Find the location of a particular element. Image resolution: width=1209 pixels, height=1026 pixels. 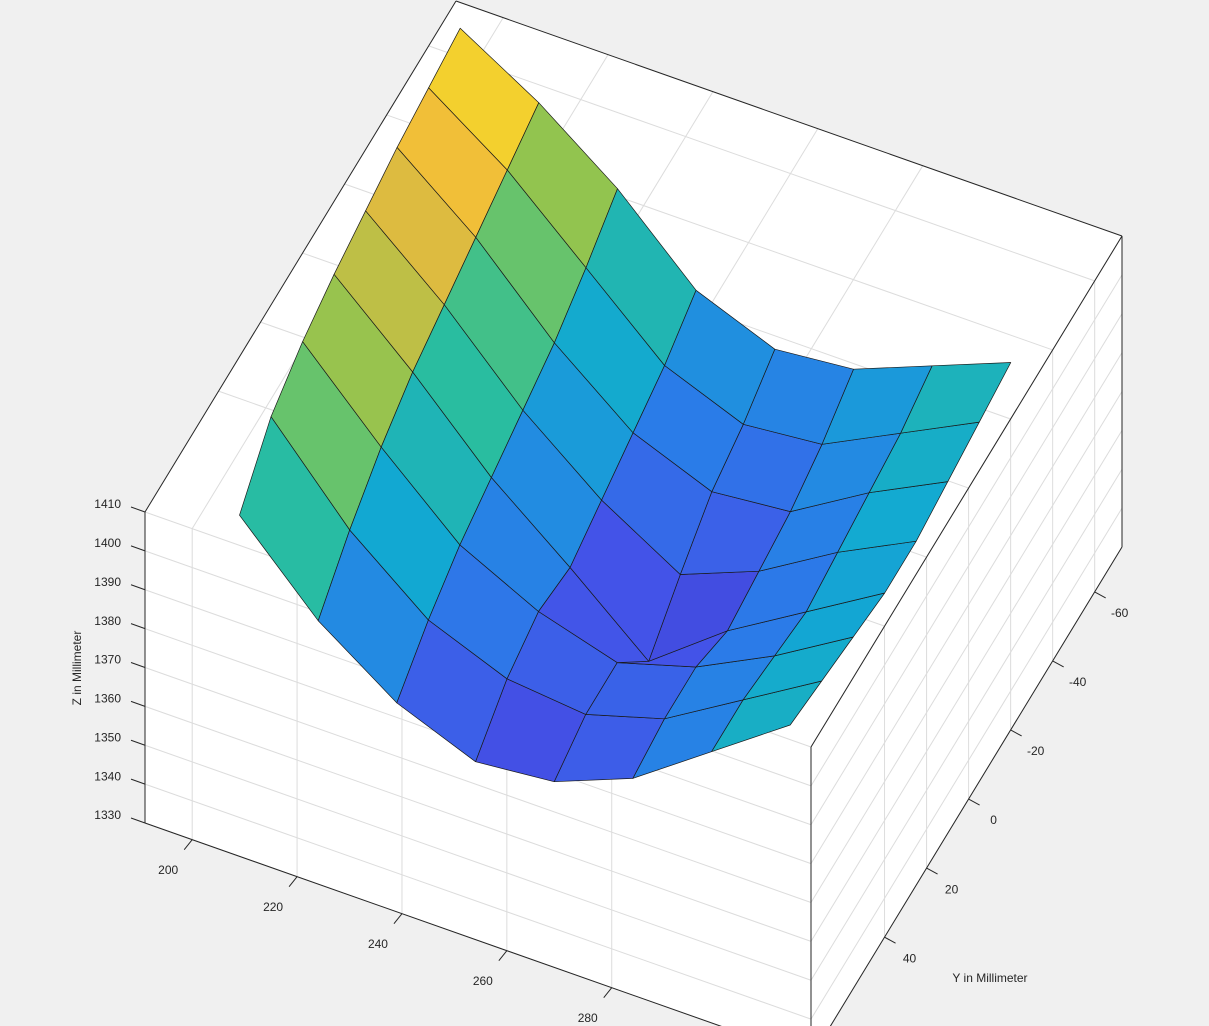

y-axis-label: Y in Millimeter is located at coordinates (989, 978).